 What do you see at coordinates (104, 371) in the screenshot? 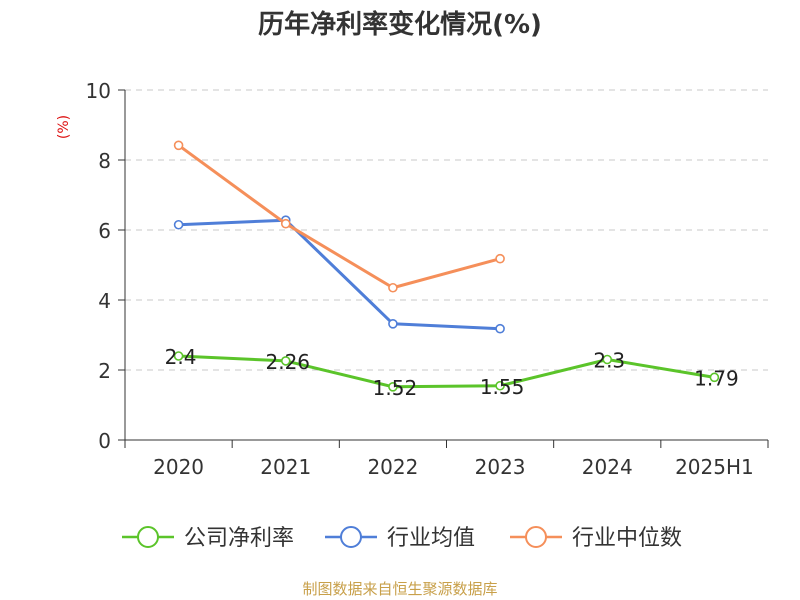
I see `y-tick-label: 2` at bounding box center [104, 371].